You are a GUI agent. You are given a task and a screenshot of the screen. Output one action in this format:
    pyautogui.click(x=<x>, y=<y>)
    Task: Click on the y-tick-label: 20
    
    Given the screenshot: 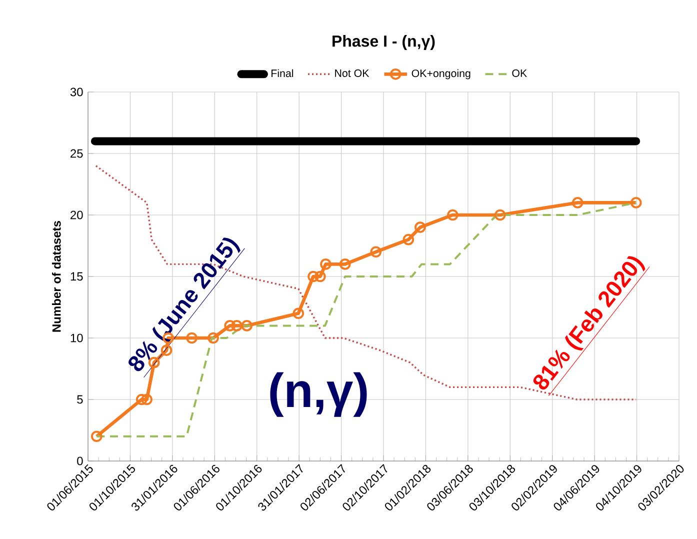 What is the action you would take?
    pyautogui.click(x=76, y=215)
    